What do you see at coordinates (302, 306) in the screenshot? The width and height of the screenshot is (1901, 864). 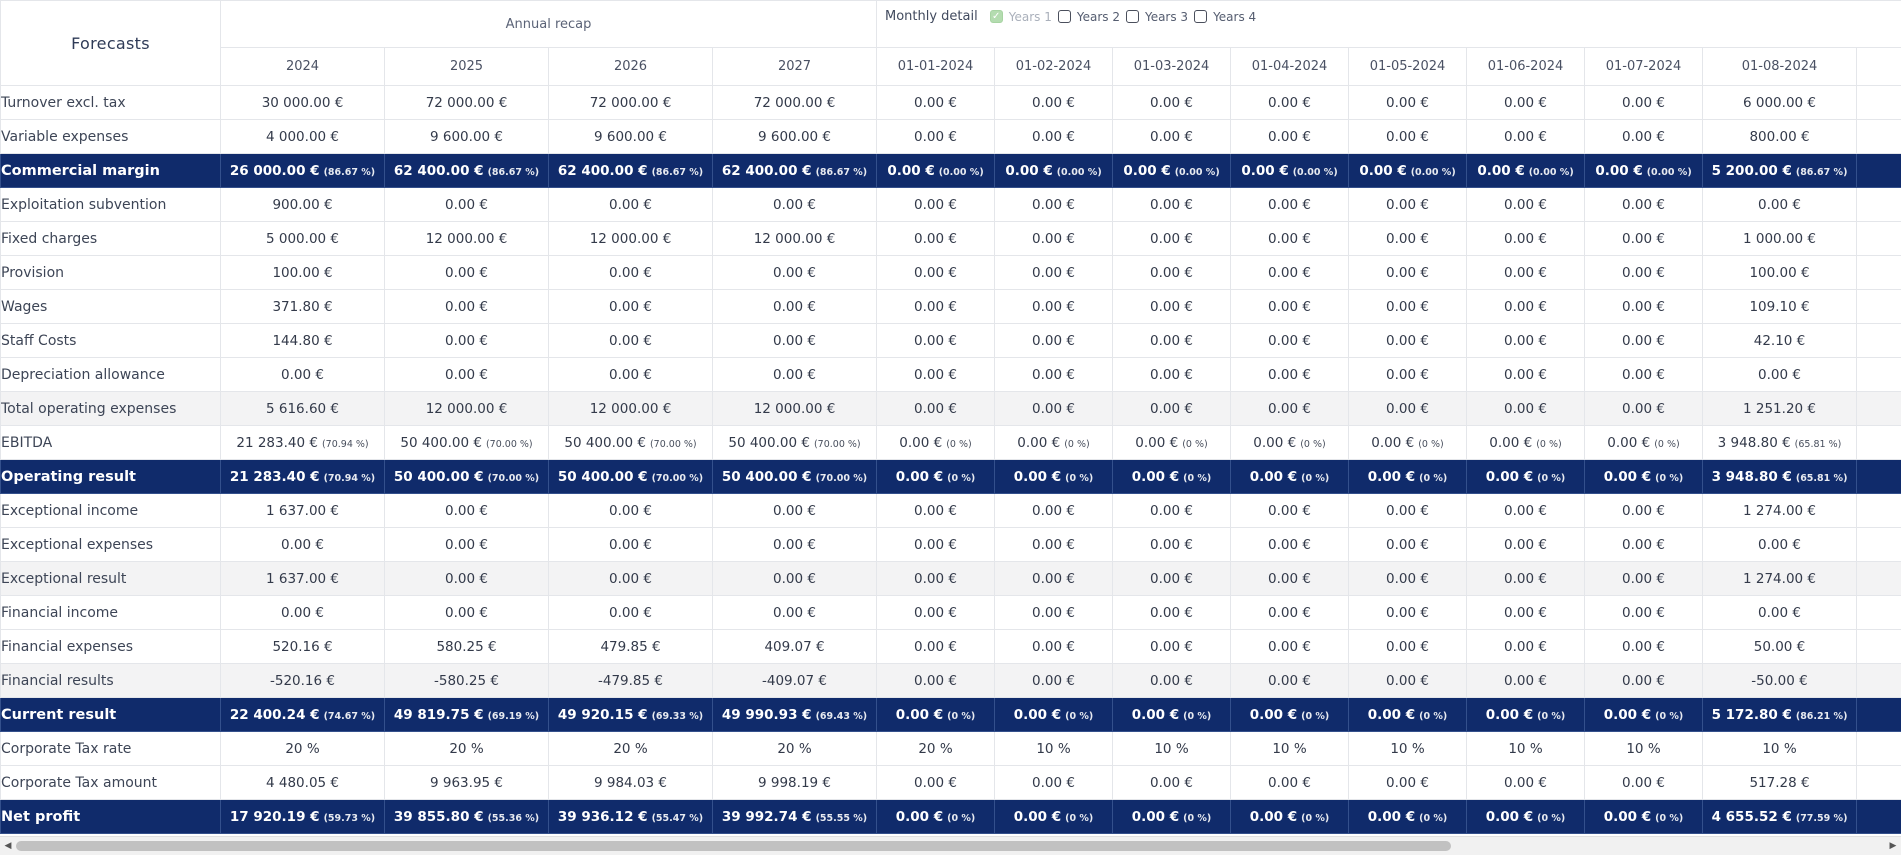 I see `table-cell: 371.80 €` at bounding box center [302, 306].